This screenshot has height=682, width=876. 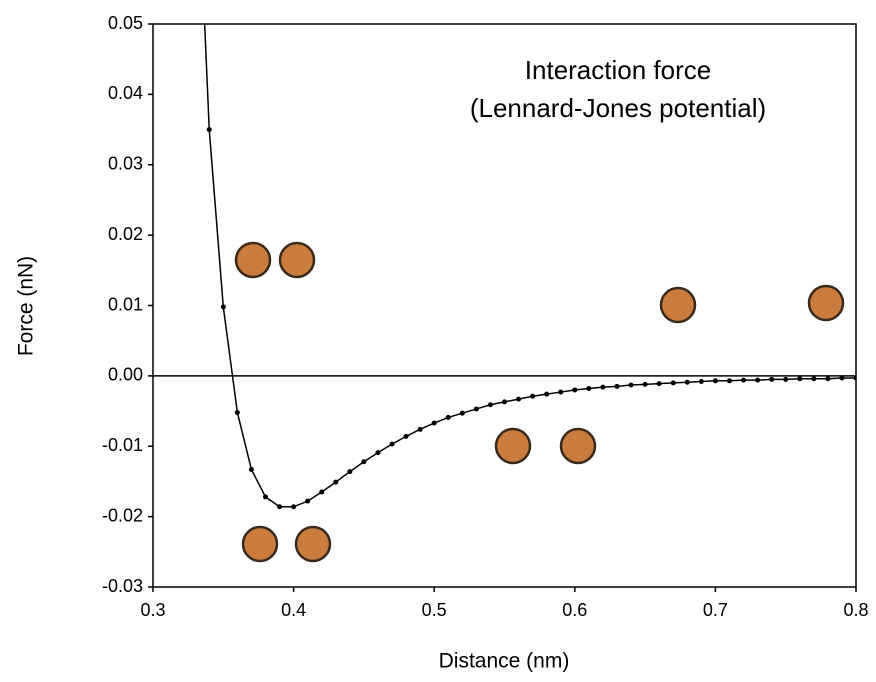 What do you see at coordinates (26, 306) in the screenshot?
I see `y-axis-label: Force (nN)` at bounding box center [26, 306].